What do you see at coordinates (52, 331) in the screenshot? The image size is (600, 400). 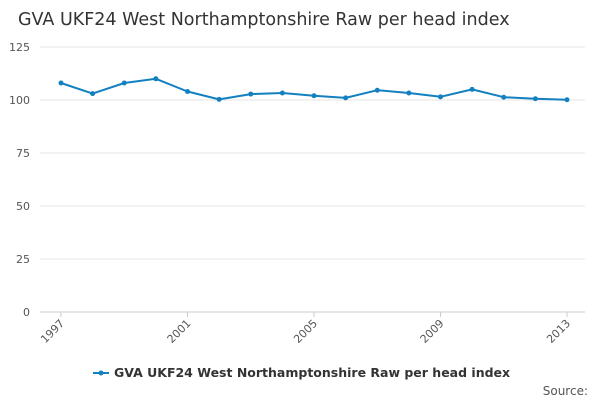 I see `x-tick-label: 1997` at bounding box center [52, 331].